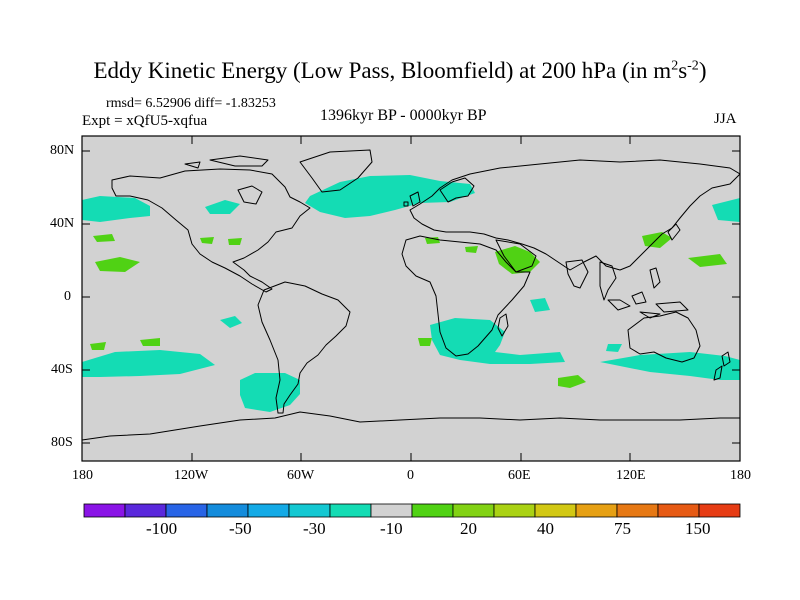 Image resolution: width=800 pixels, height=600 pixels. I want to click on colorbar-label: 20, so click(468, 528).